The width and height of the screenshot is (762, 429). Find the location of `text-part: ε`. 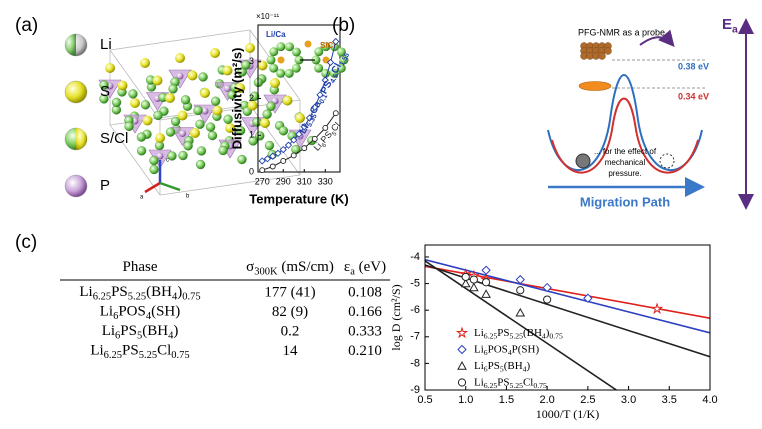

text-part: ε is located at coordinates (347, 267).